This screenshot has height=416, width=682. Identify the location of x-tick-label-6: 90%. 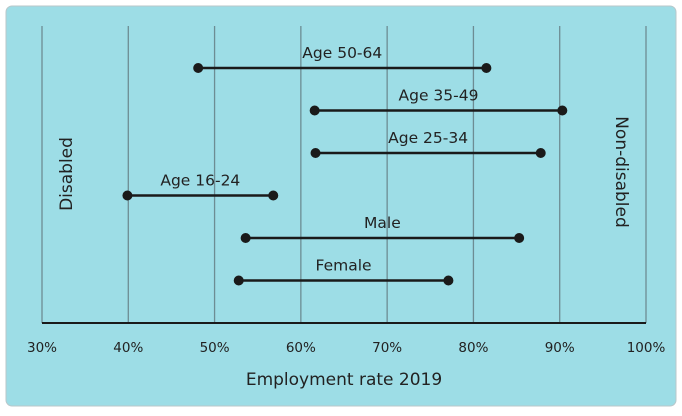
(560, 348).